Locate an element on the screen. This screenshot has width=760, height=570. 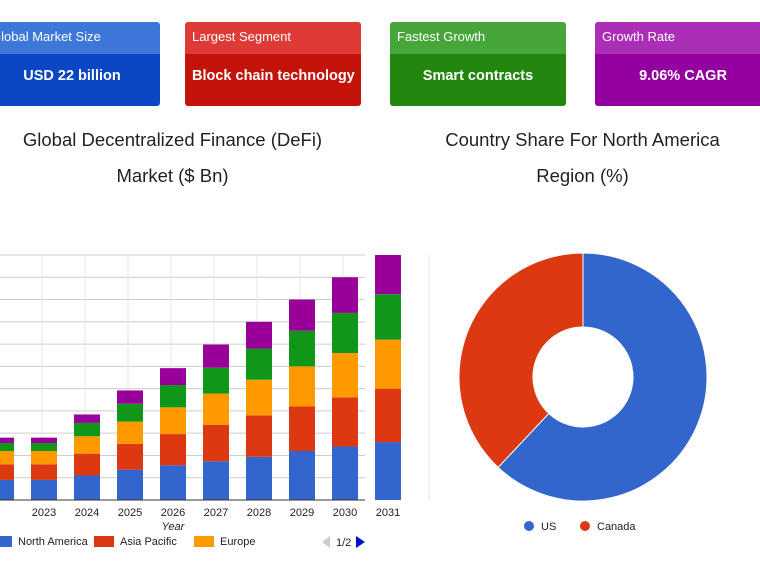
x-tick-label: 2028 is located at coordinates (259, 513).